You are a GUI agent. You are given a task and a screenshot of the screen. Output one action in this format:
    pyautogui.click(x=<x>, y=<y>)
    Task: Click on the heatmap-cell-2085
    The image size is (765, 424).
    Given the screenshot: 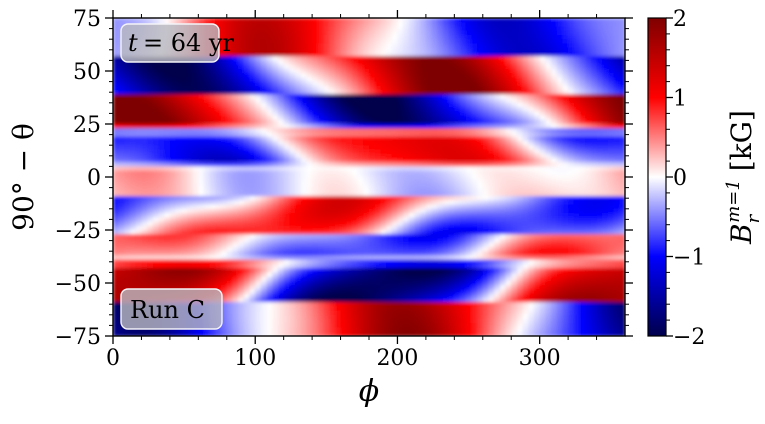 What is the action you would take?
    pyautogui.click(x=201, y=118)
    